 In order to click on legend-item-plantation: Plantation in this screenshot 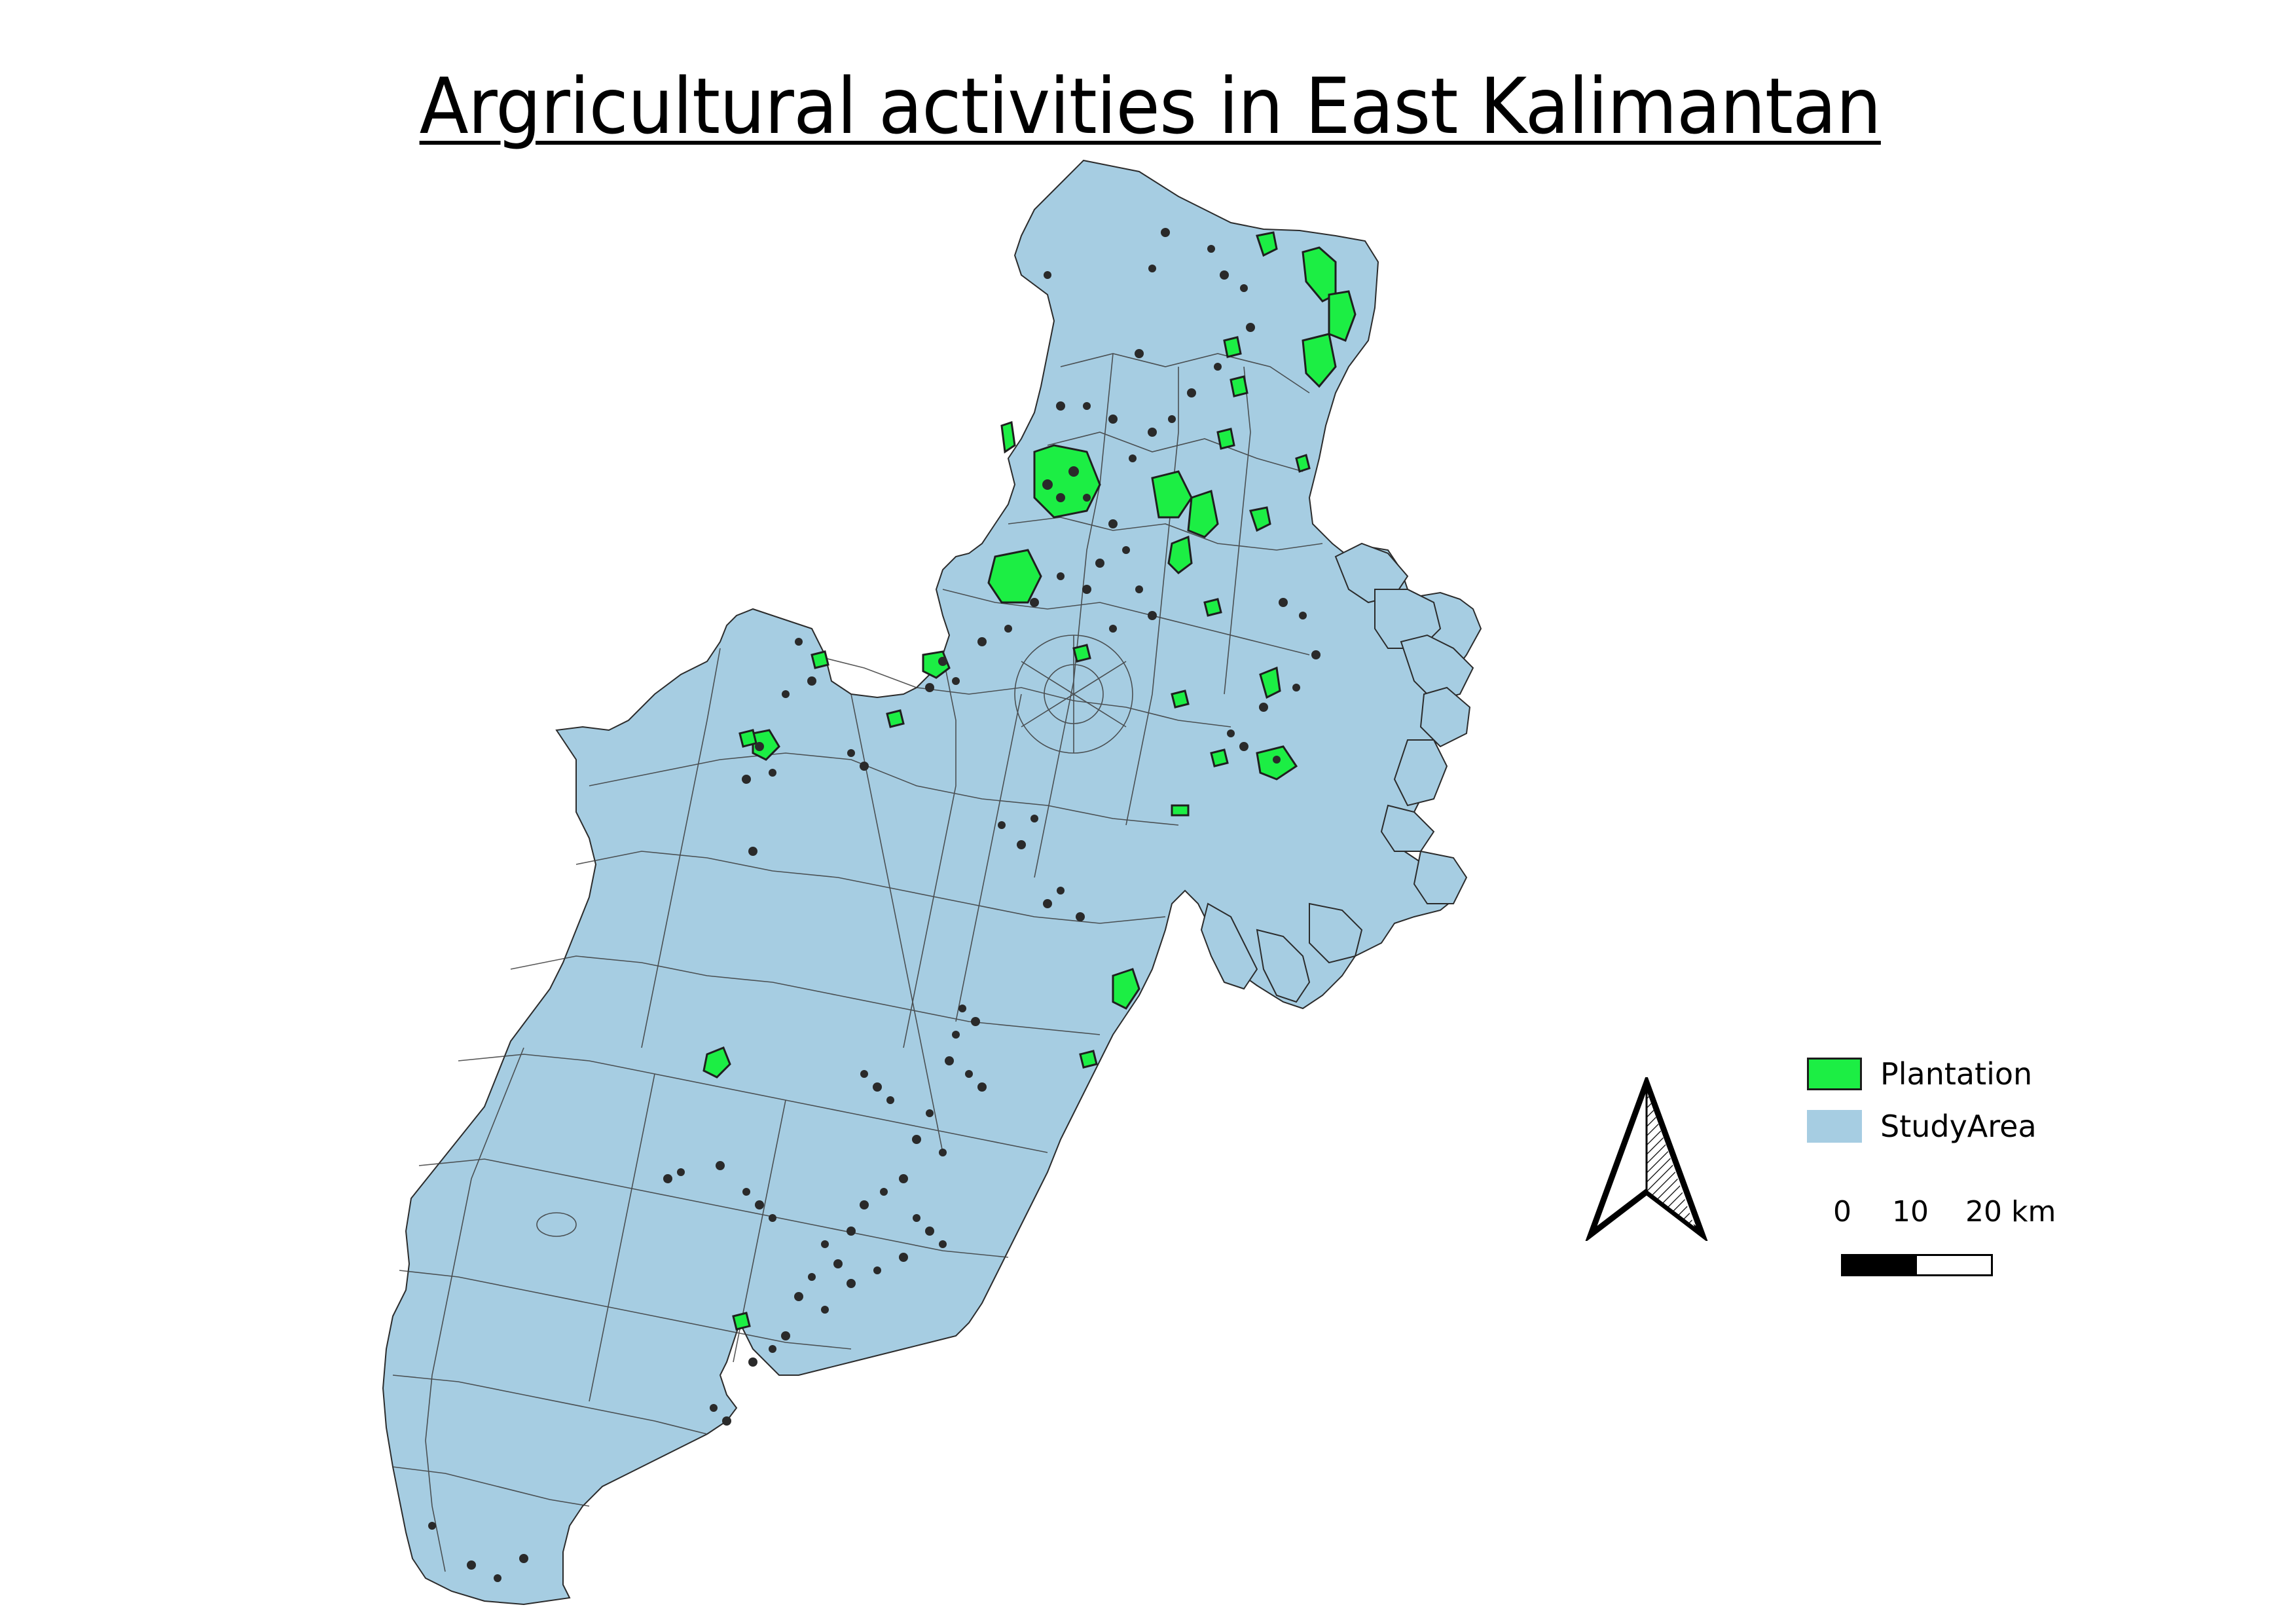, I will do `click(1919, 1074)`.